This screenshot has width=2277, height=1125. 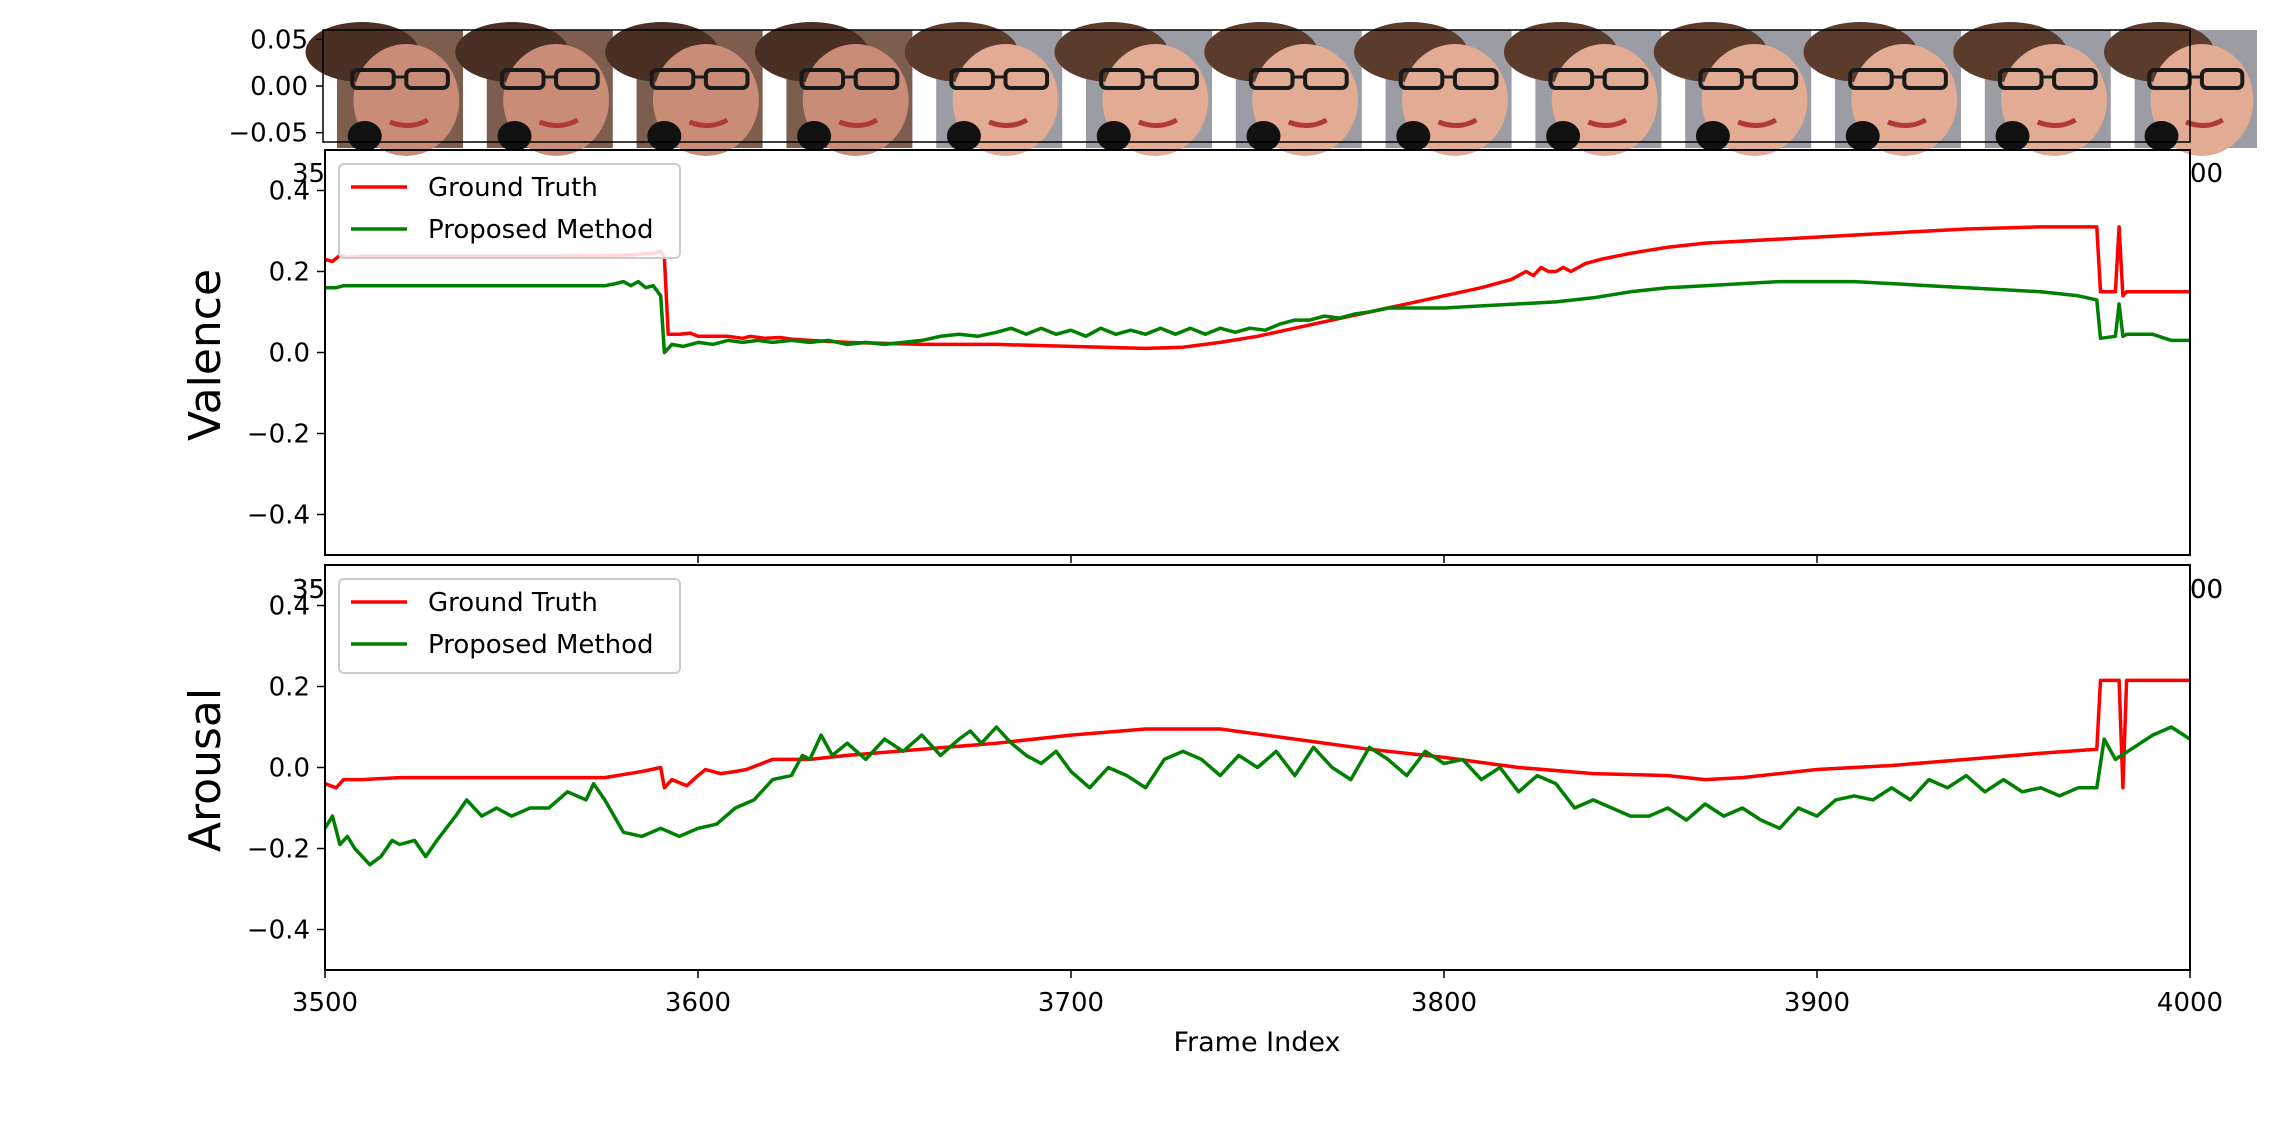 I want to click on ground-truth-series-line, so click(x=1257, y=734).